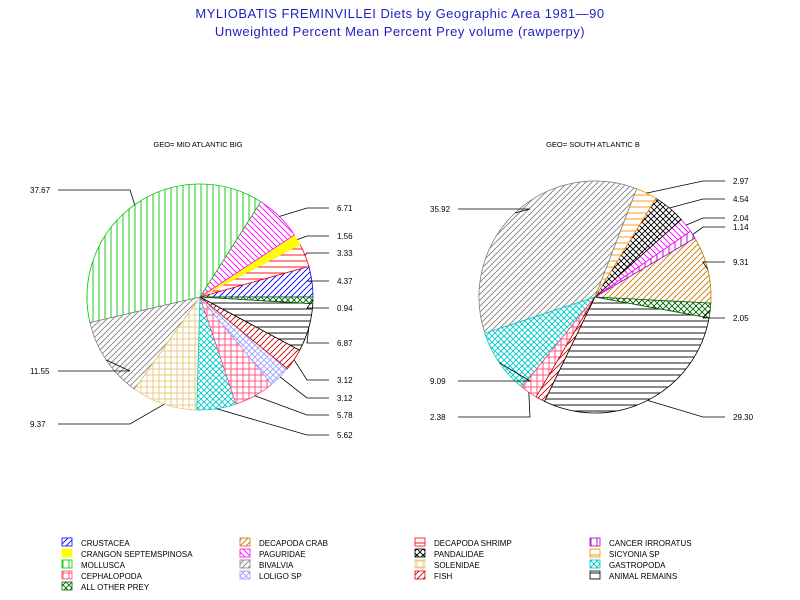  I want to click on legend-label: ANIMAL REMAINS, so click(643, 576).